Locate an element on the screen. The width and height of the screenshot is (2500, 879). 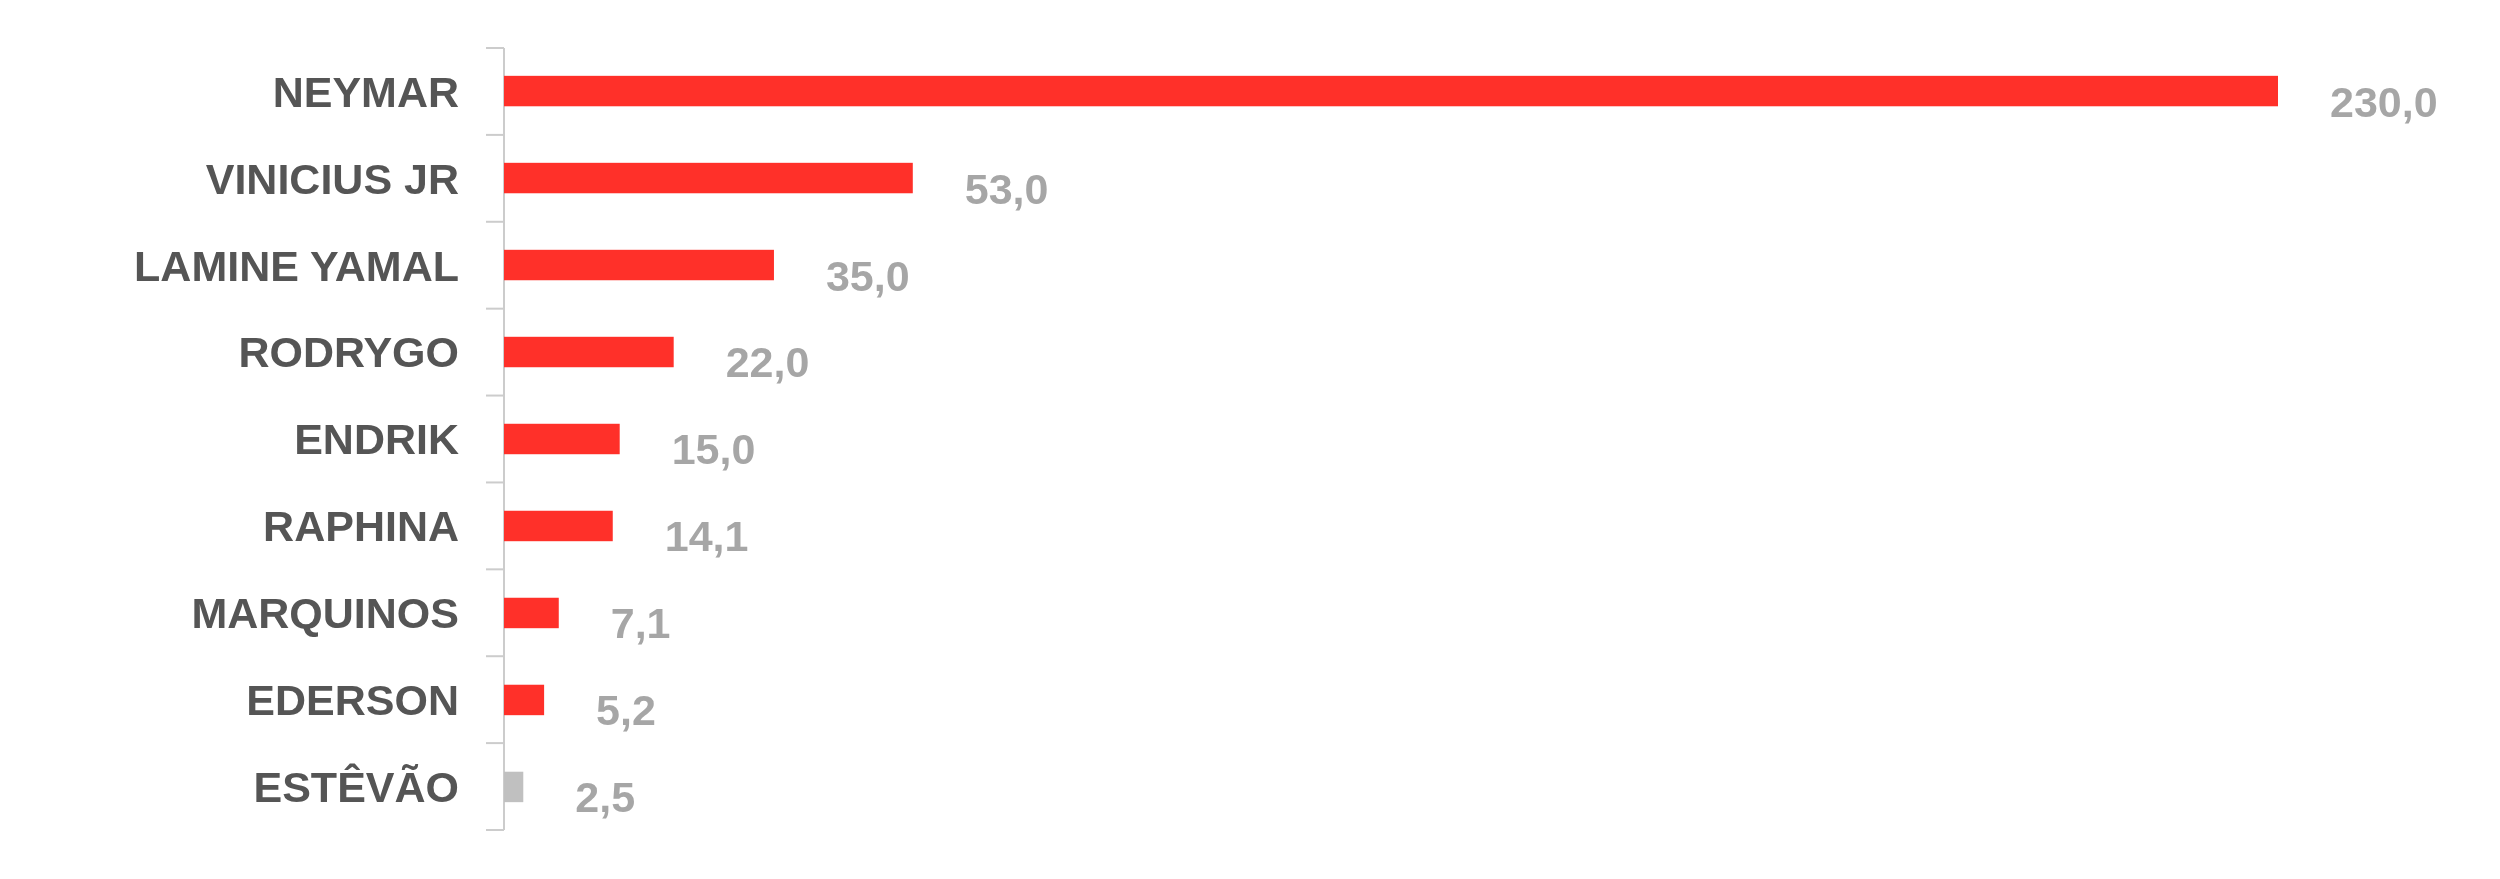
y-tick-label: ESTÊVÃO is located at coordinates (356, 787).